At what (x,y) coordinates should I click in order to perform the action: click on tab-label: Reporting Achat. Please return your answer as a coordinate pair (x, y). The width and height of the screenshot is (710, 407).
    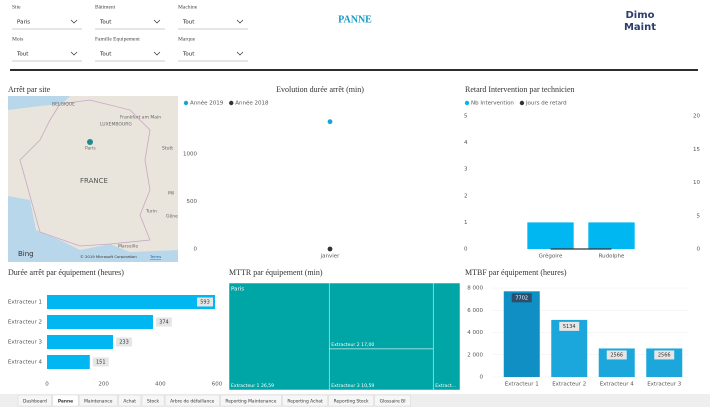
    Looking at the image, I should click on (305, 401).